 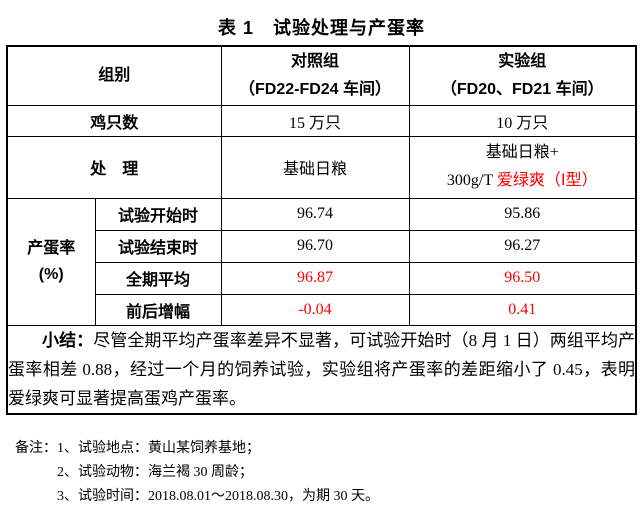 I want to click on summary-label: 小结：, so click(x=68, y=340).